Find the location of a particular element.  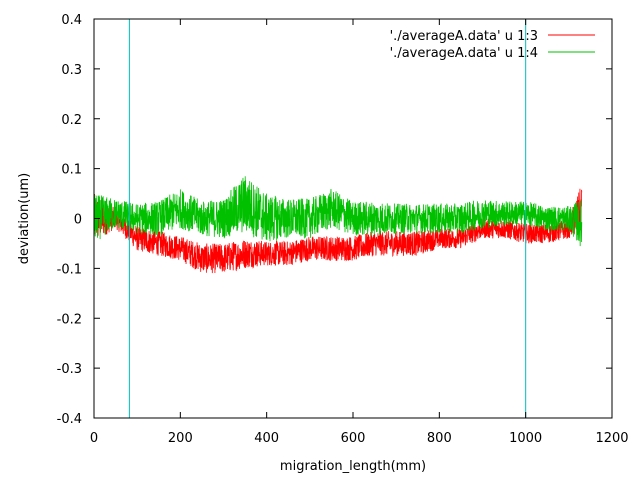

x-tick-label: 0 is located at coordinates (94, 438).